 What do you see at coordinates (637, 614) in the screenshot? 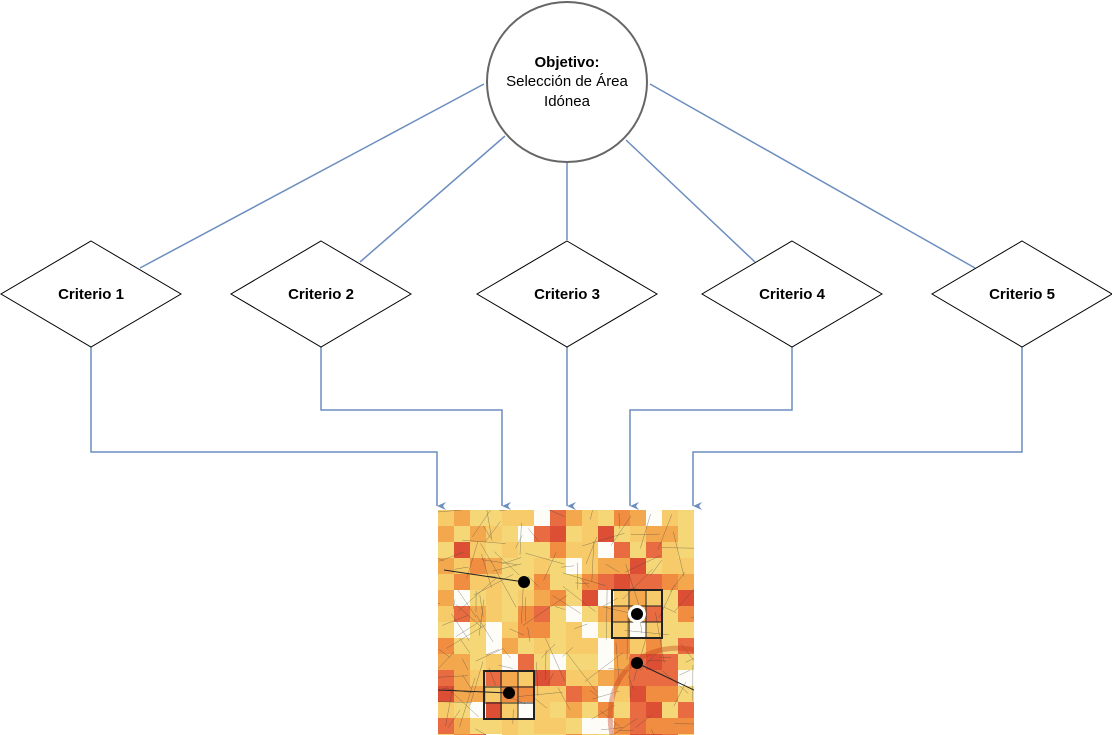
I see `selection-frame-right` at bounding box center [637, 614].